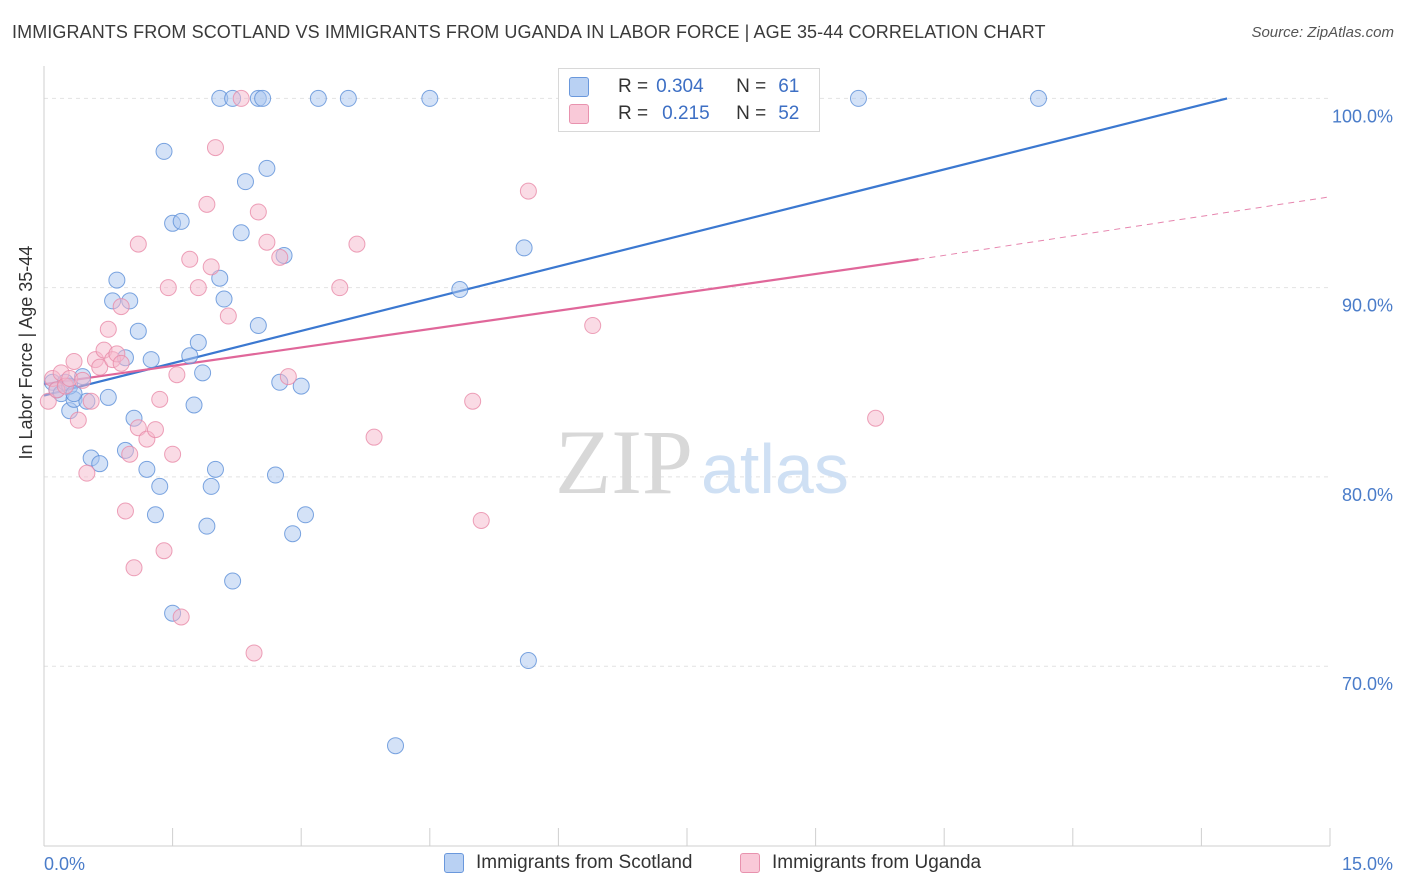  Describe the element at coordinates (624, 462) in the screenshot. I see `watermark-zip: ZIP` at that location.